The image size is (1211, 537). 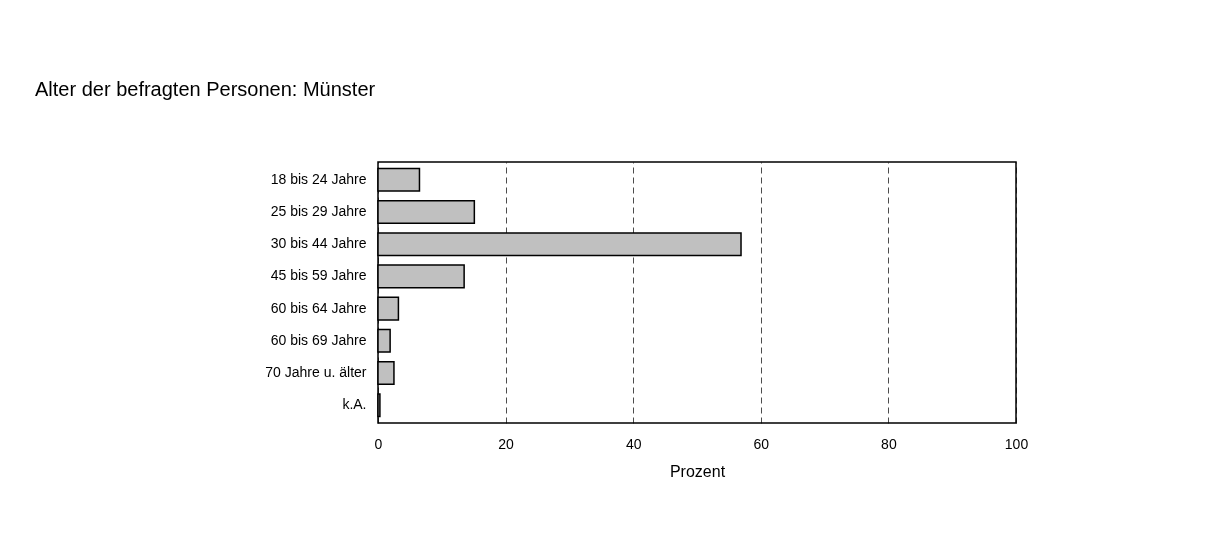 I want to click on y-tick-label: 45 bis 59 Jahre, so click(x=318, y=275).